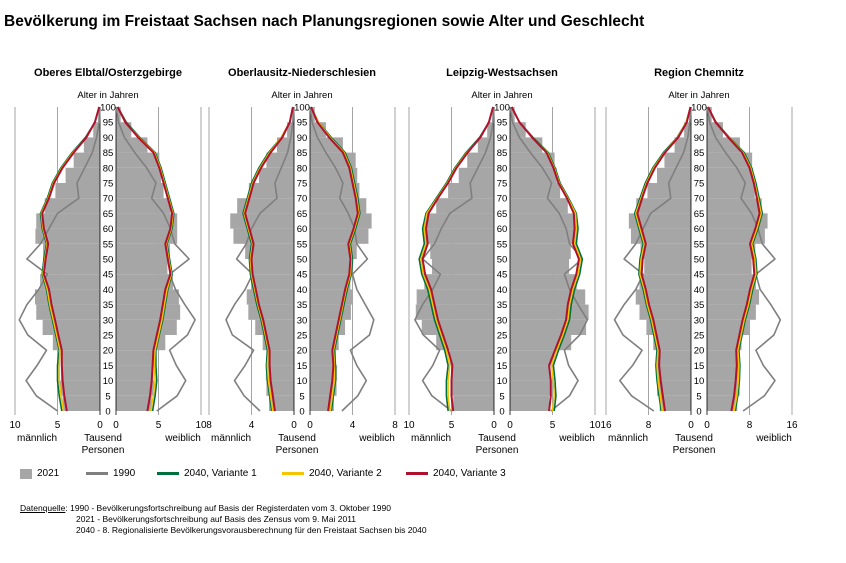 The image size is (846, 563). Describe the element at coordinates (26, 473) in the screenshot. I see `legend-swatch-2021` at that location.